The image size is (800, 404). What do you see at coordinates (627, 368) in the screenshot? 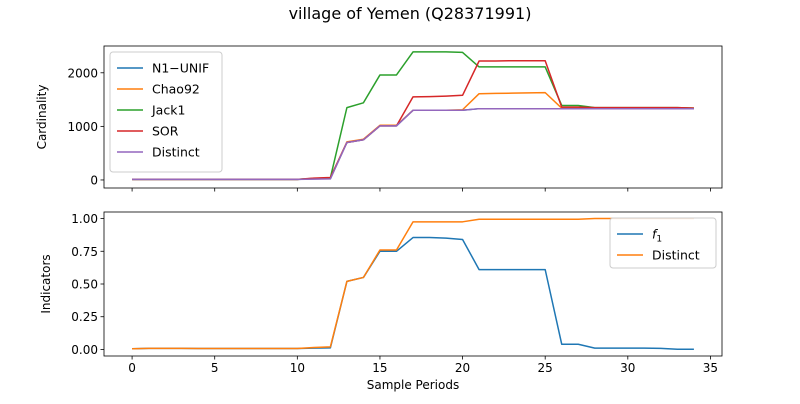
I see `x-tick-label: 30` at bounding box center [627, 368].